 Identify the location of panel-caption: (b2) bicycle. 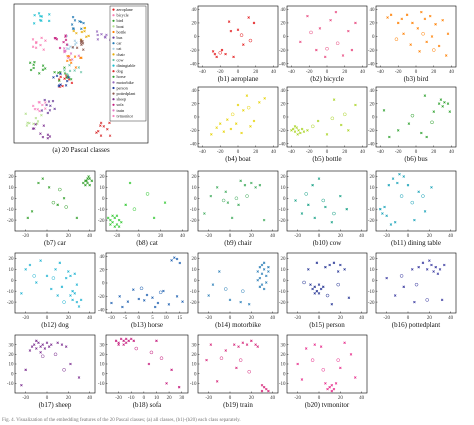
(327, 79).